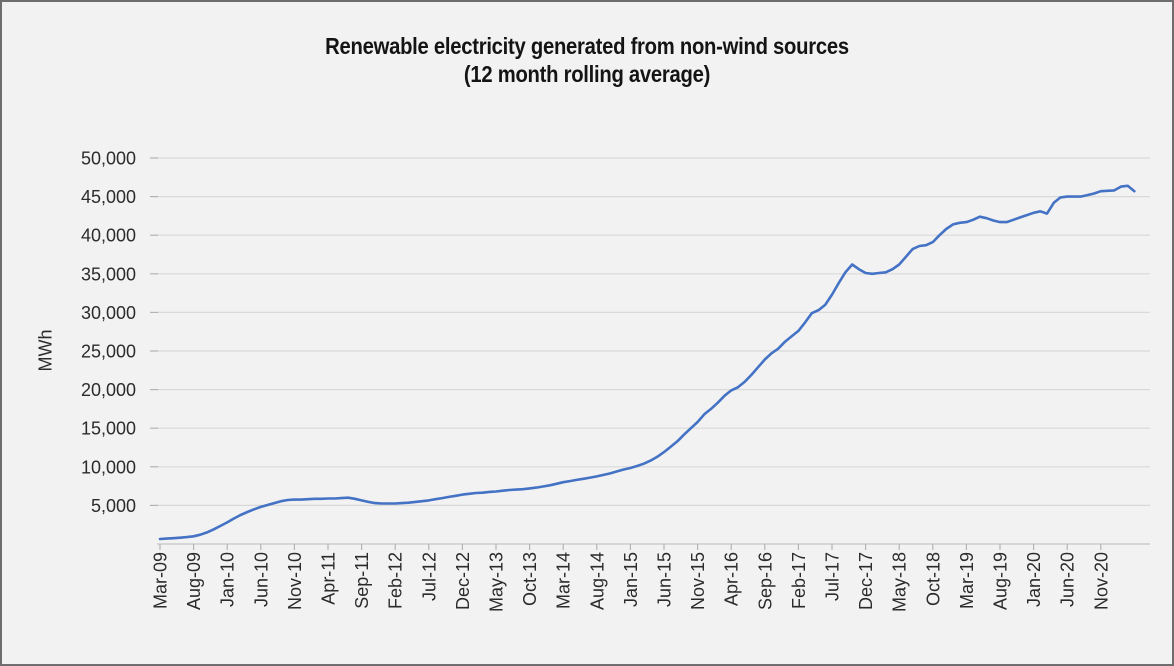  Describe the element at coordinates (967, 580) in the screenshot. I see `x-tick-label: Mar-19` at that location.